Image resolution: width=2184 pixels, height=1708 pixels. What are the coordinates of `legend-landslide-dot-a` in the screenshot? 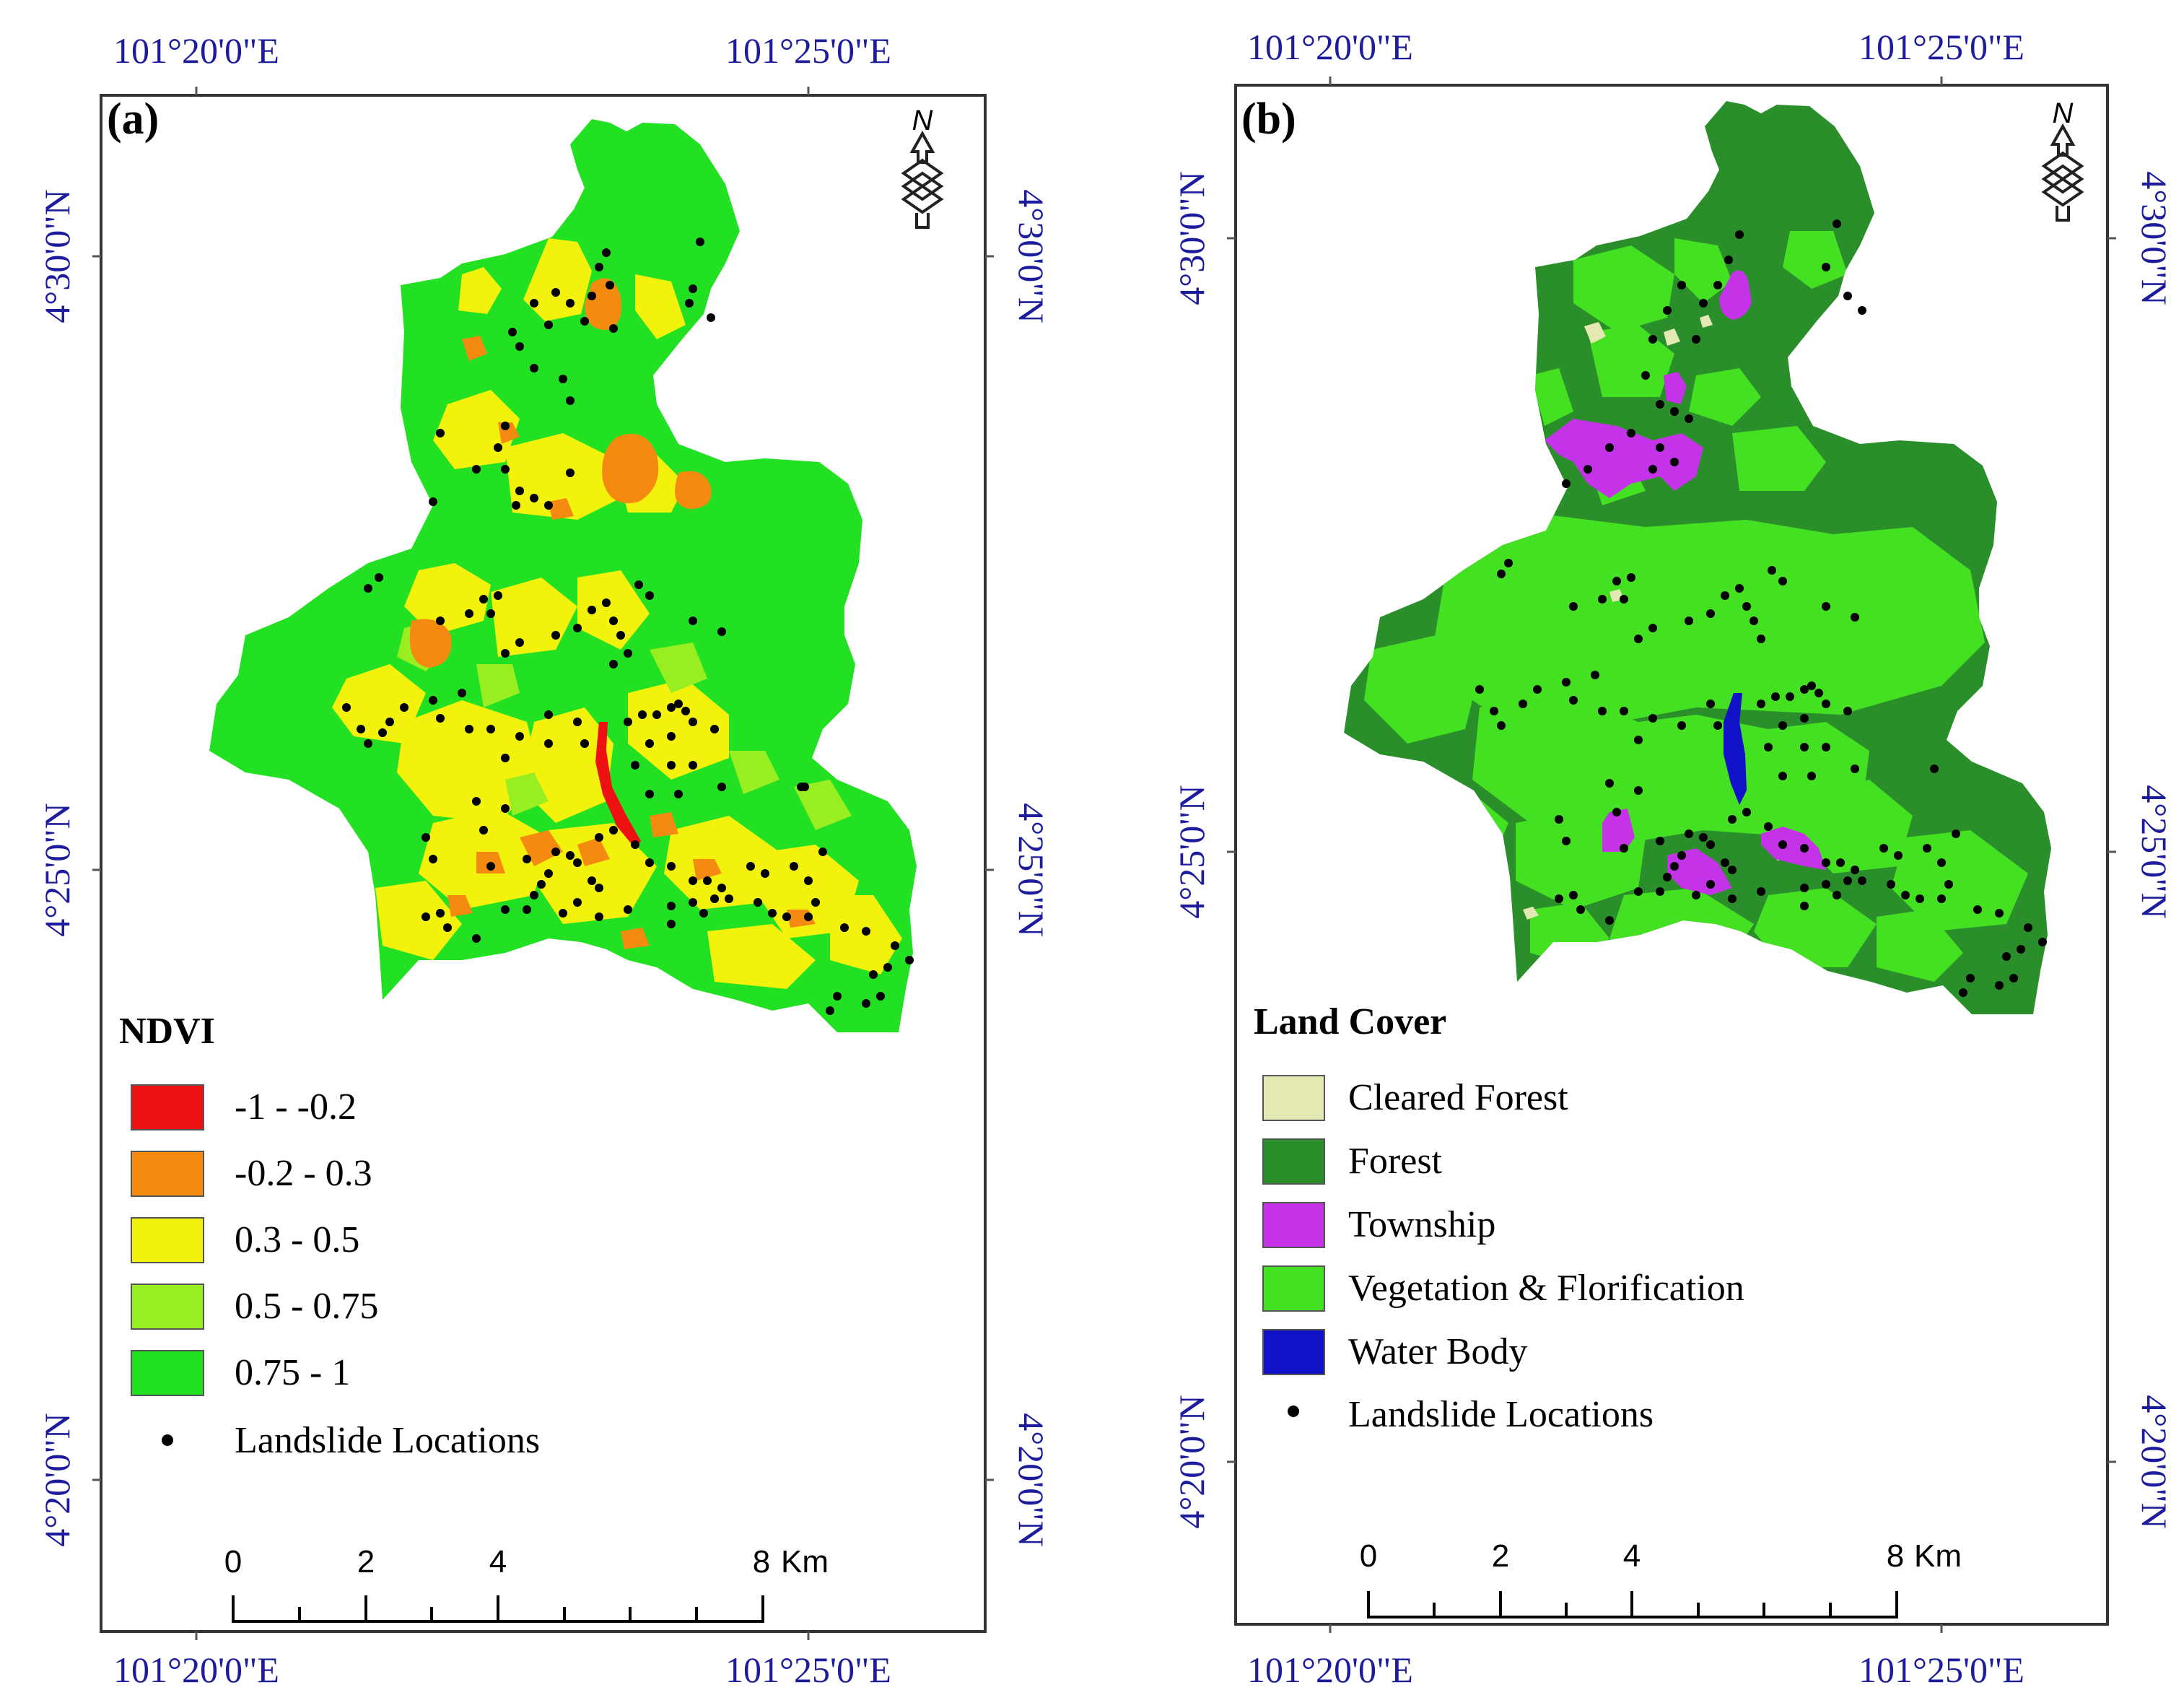 It's located at (167, 1440).